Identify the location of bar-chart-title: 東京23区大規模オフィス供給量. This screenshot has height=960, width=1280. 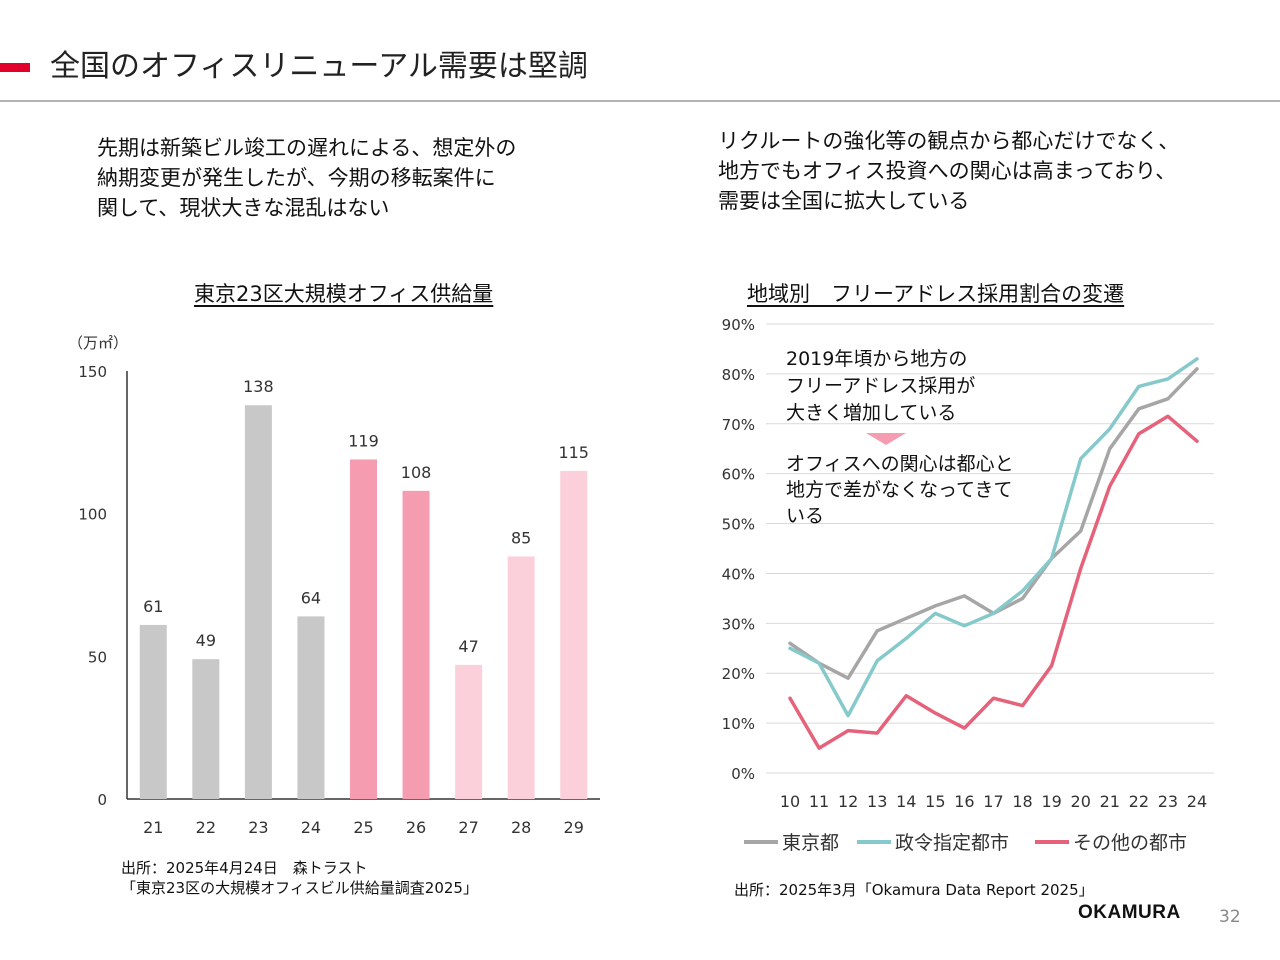
(344, 294).